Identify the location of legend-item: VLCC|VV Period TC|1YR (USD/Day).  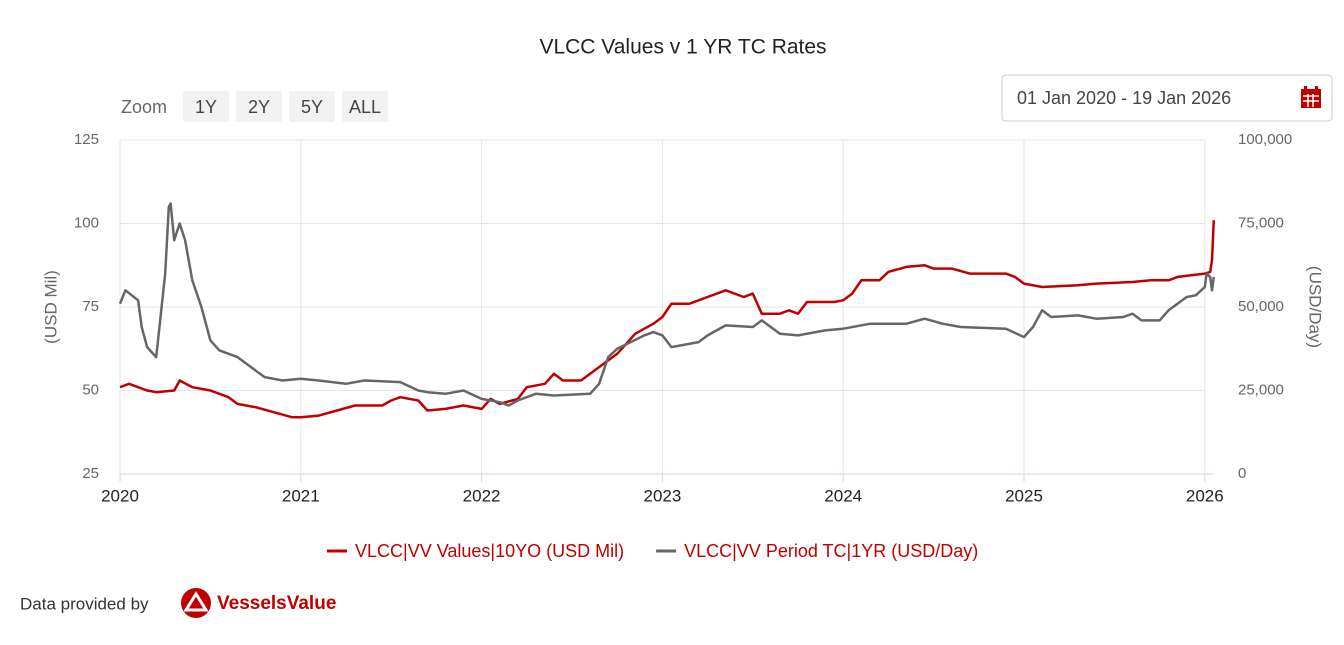
(817, 551).